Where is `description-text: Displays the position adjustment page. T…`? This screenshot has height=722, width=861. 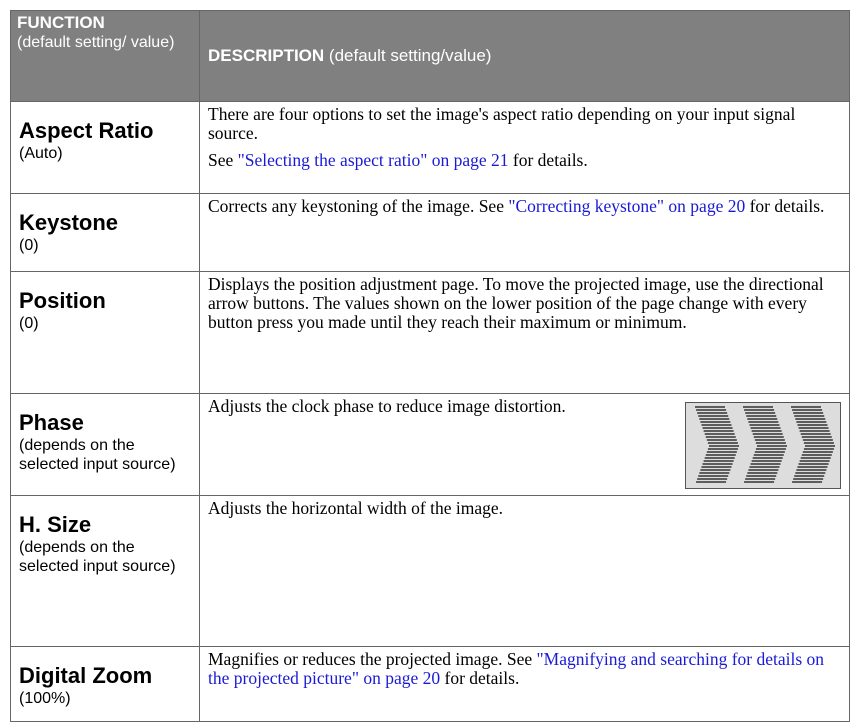
description-text: Displays the position adjustment page. T… is located at coordinates (516, 303).